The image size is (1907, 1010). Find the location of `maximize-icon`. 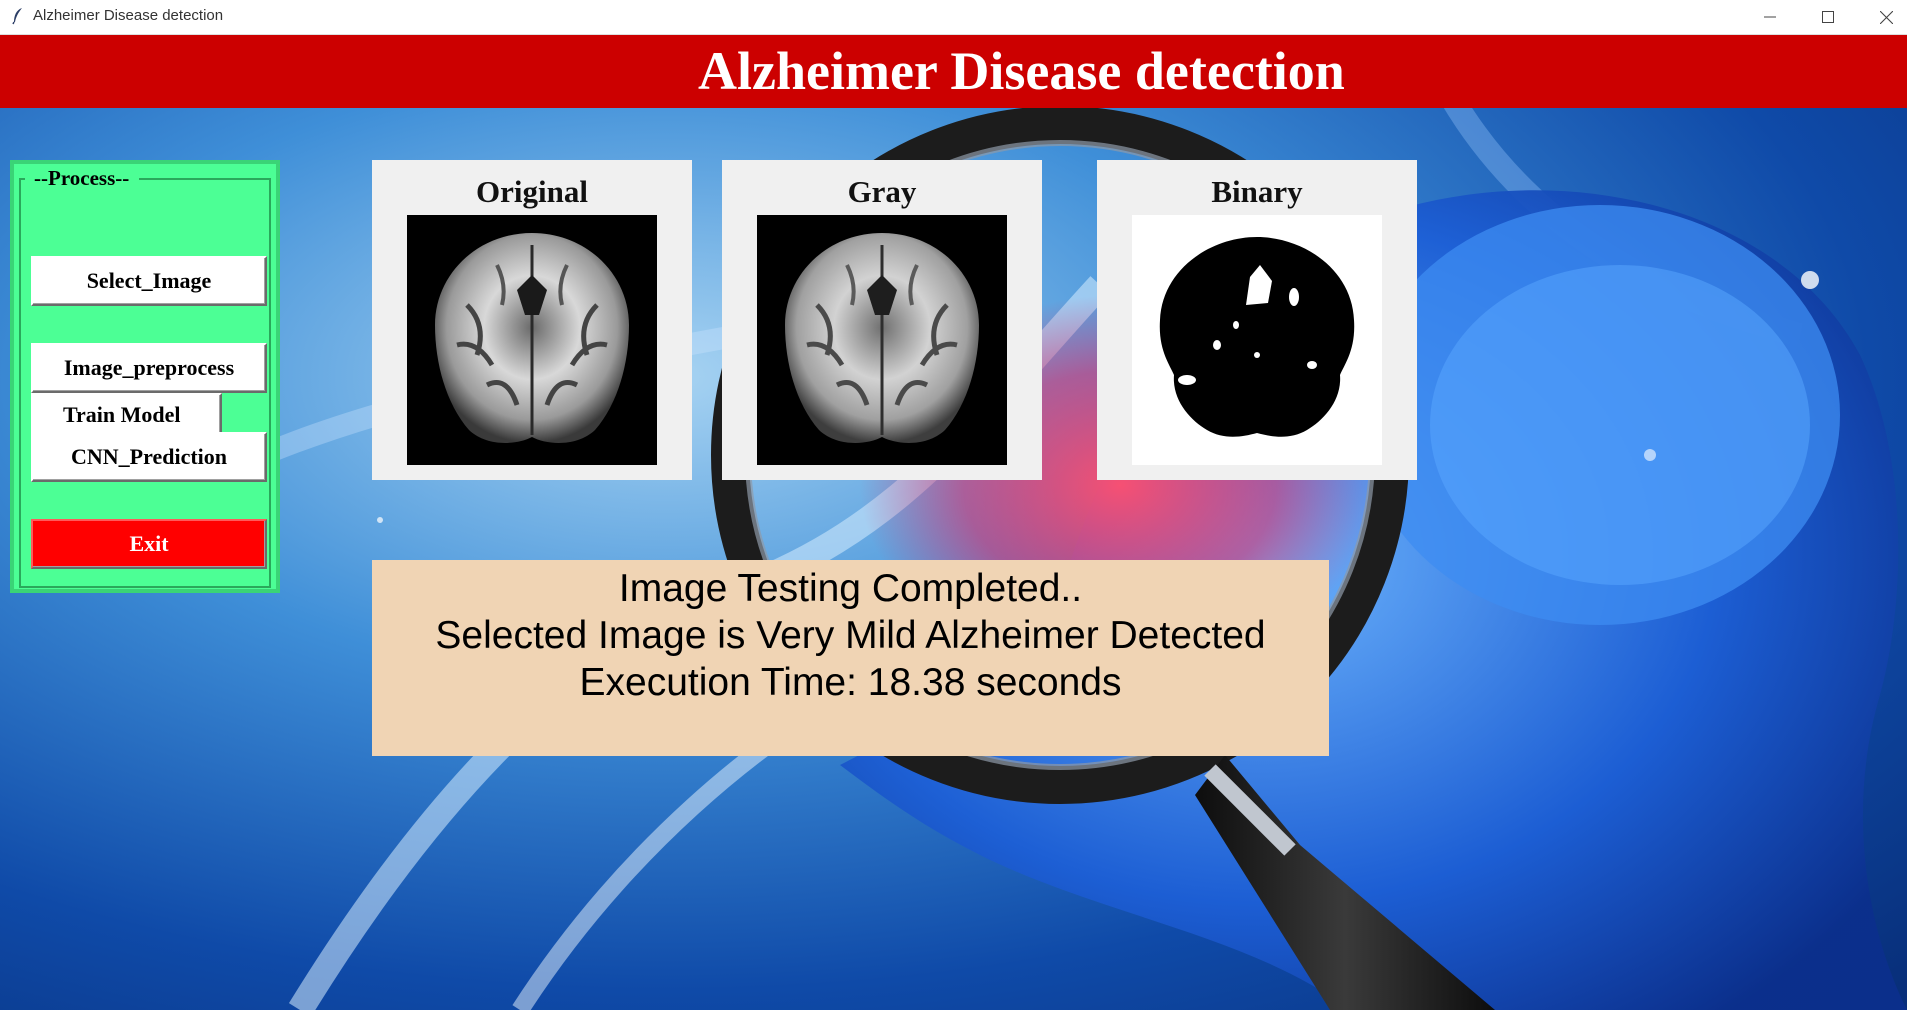

maximize-icon is located at coordinates (1828, 17).